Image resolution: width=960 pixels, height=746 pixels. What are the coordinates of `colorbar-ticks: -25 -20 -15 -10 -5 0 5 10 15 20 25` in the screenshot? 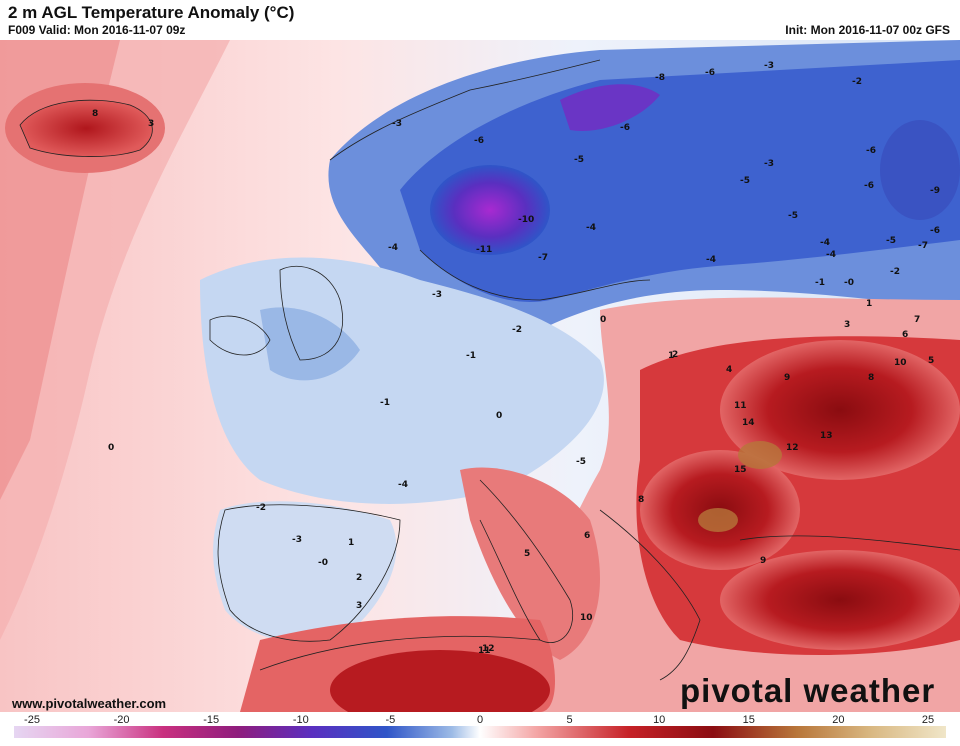 It's located at (479, 720).